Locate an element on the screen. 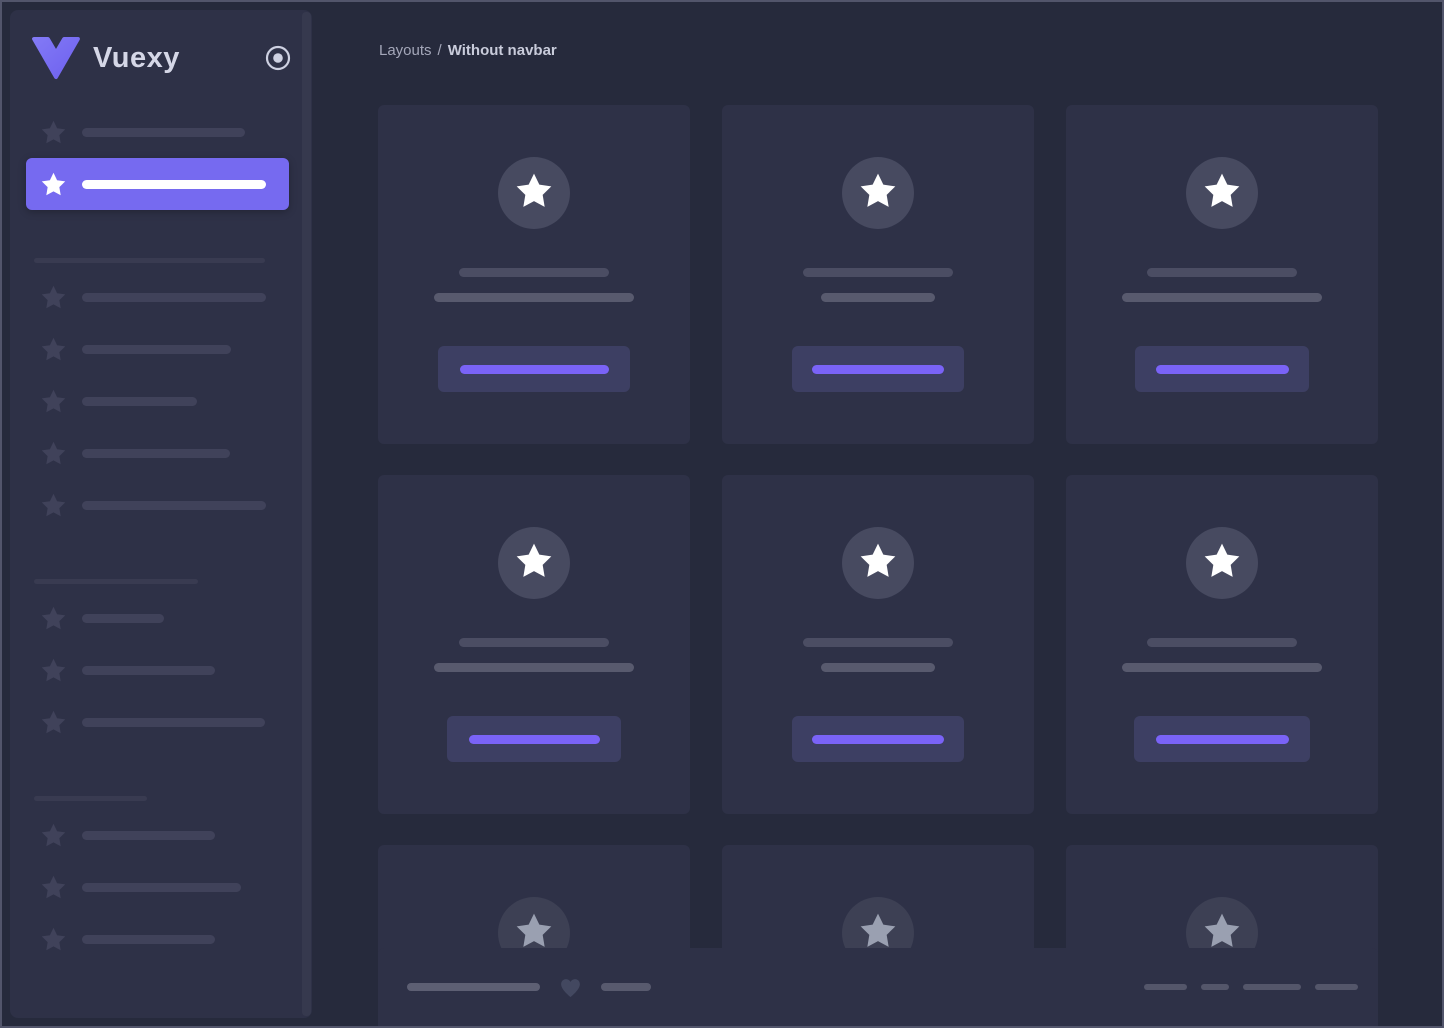  heart-icon is located at coordinates (570, 987).